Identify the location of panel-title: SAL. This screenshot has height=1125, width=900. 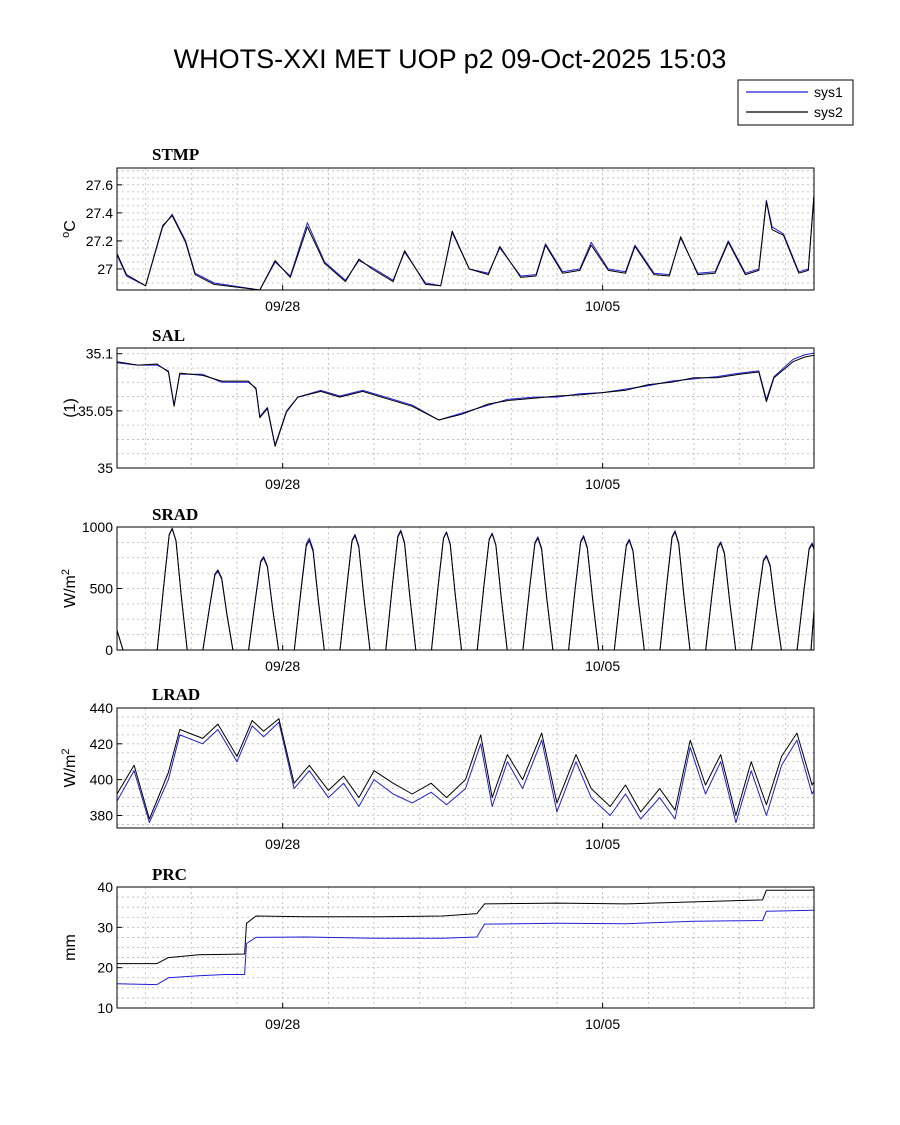
(168, 335).